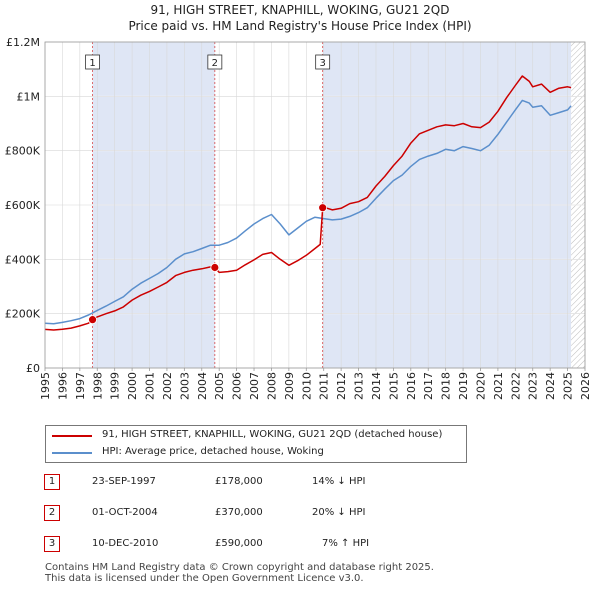 The width and height of the screenshot is (600, 590). What do you see at coordinates (306, 386) in the screenshot?
I see `x-tick-label: 2010` at bounding box center [306, 386].